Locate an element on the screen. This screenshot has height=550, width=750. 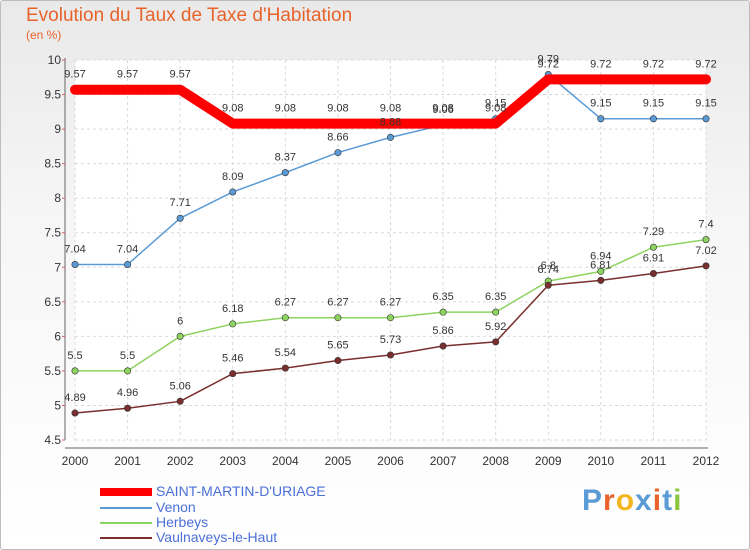
y-tick-label: 9.5 is located at coordinates (52, 95).